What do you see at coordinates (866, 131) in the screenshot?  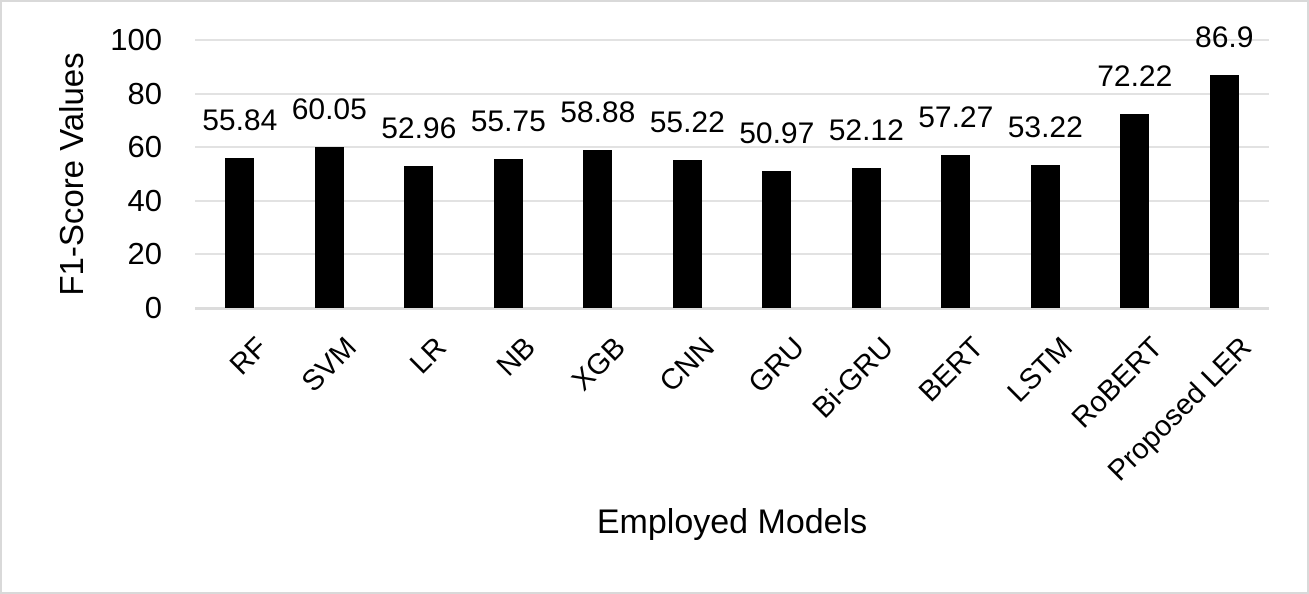 I see `bar-value-label: 52.12` at bounding box center [866, 131].